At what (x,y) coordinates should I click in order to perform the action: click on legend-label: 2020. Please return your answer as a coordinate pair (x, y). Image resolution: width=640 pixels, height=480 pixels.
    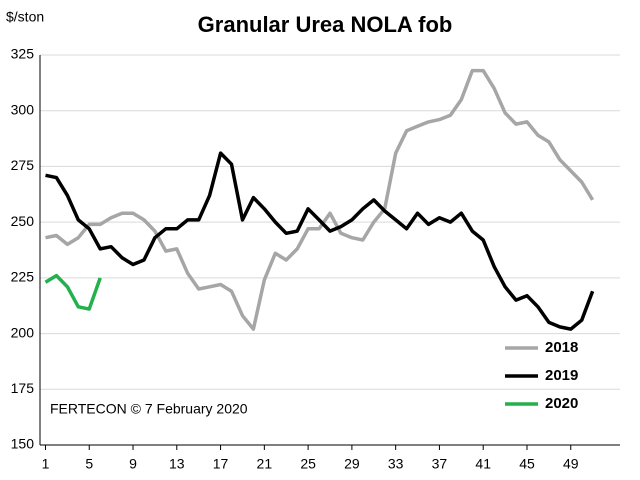
    Looking at the image, I should click on (561, 403).